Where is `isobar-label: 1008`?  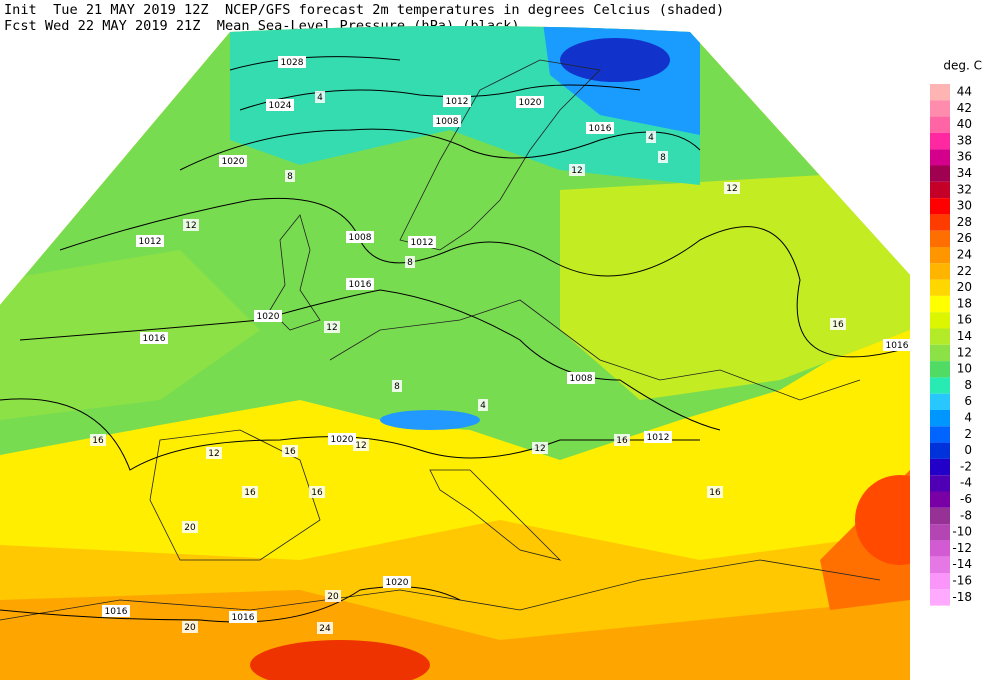 isobar-label: 1008 is located at coordinates (581, 379).